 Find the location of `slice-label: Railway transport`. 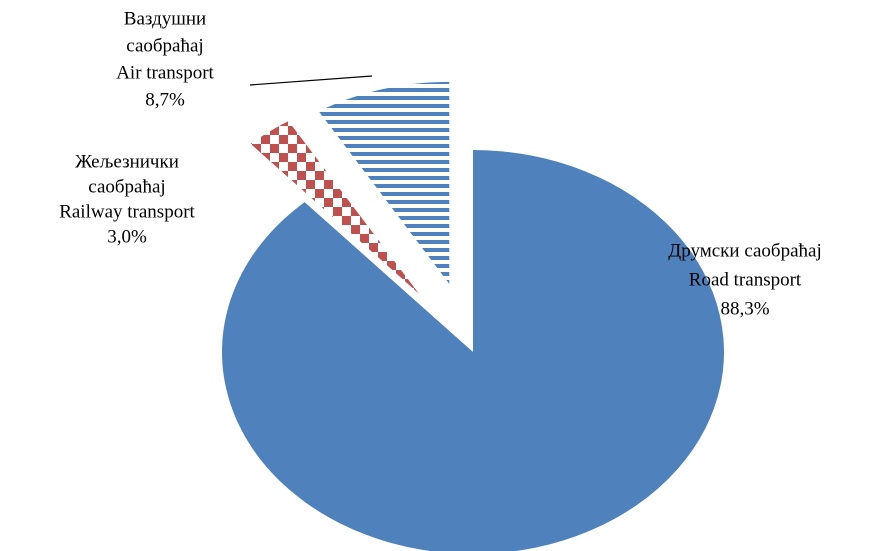

slice-label: Railway transport is located at coordinates (127, 211).